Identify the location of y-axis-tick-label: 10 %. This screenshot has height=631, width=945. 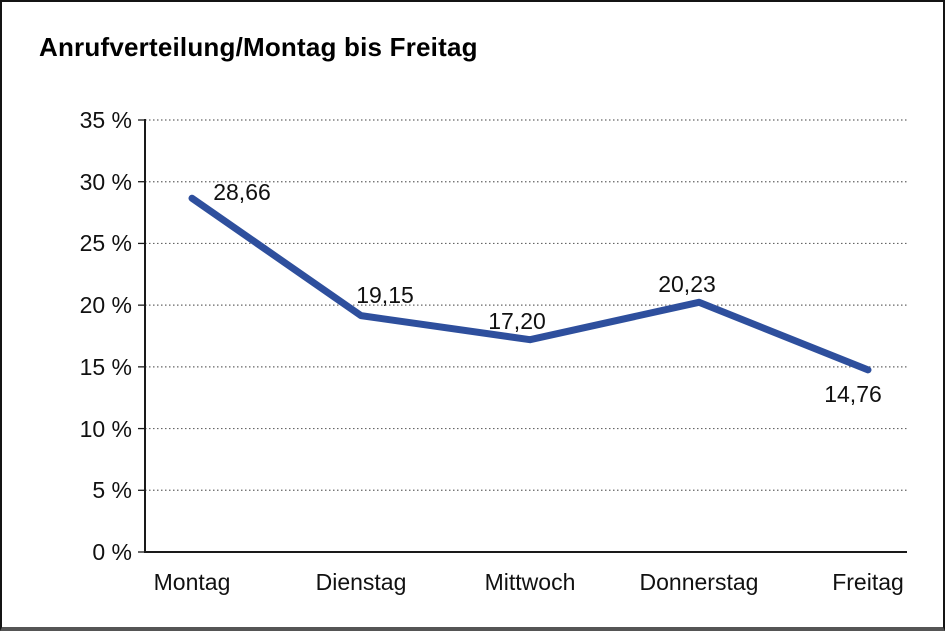
(105, 428).